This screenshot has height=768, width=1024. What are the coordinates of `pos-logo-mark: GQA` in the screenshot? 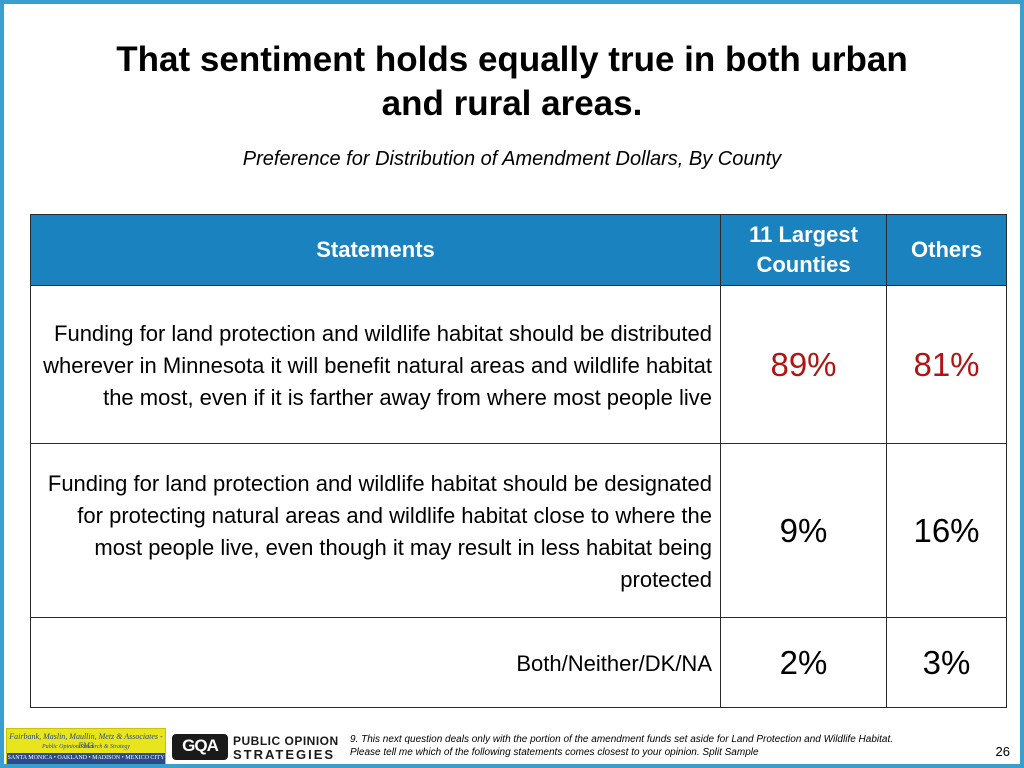 It's located at (200, 747).